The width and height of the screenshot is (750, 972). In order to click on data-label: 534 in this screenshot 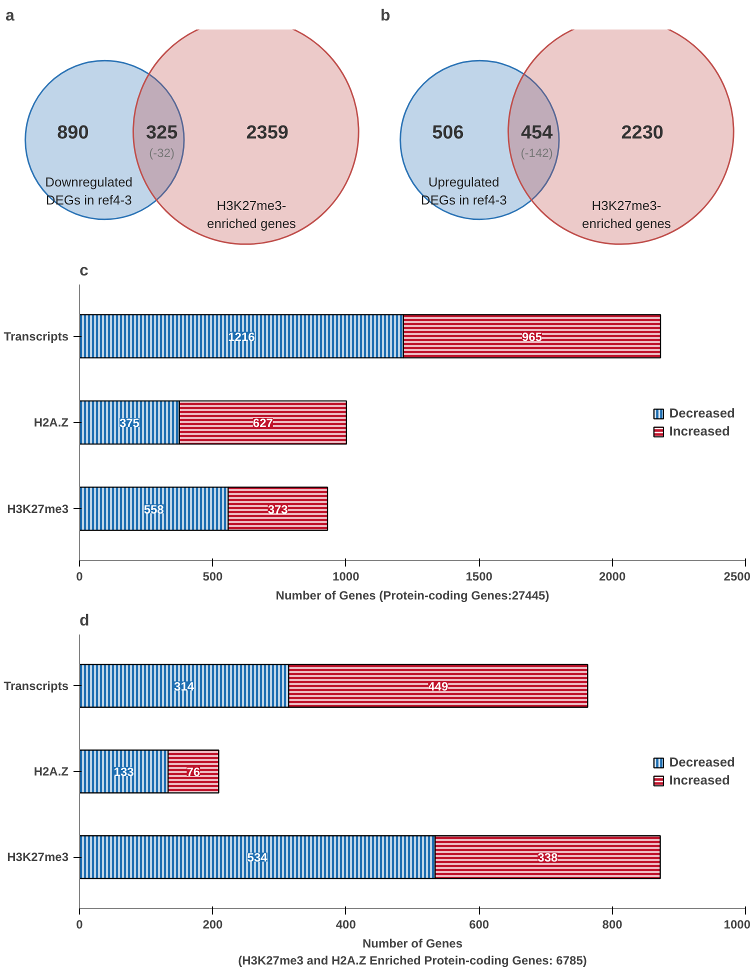, I will do `click(257, 857)`.